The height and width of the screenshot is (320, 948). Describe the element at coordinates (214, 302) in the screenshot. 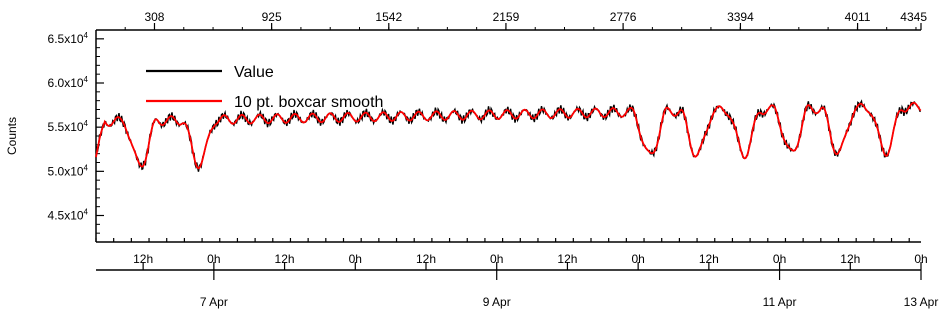

I see `date-tick-label: 7 Apr` at that location.